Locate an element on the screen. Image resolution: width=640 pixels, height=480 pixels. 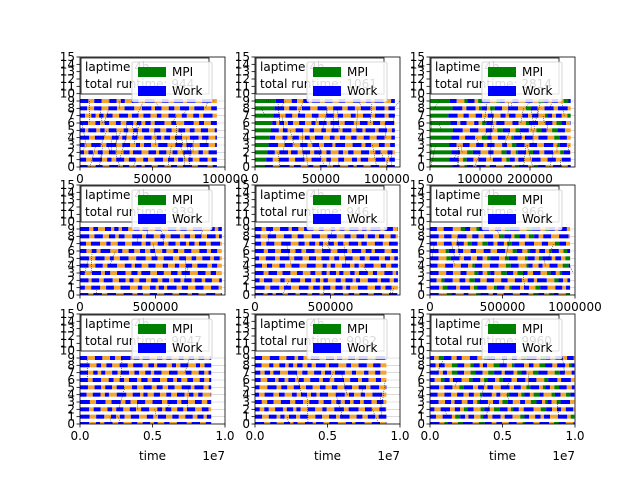
ytick-label: 12 is located at coordinates (67, 79).